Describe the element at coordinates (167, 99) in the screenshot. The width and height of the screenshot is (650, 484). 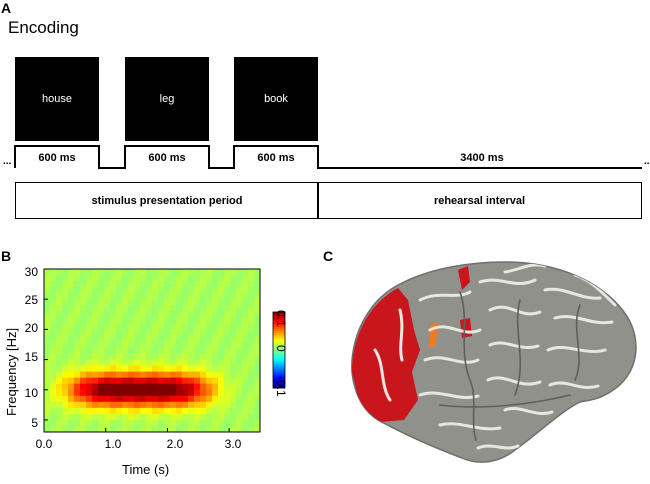
I see `stimulus-word: leg` at that location.